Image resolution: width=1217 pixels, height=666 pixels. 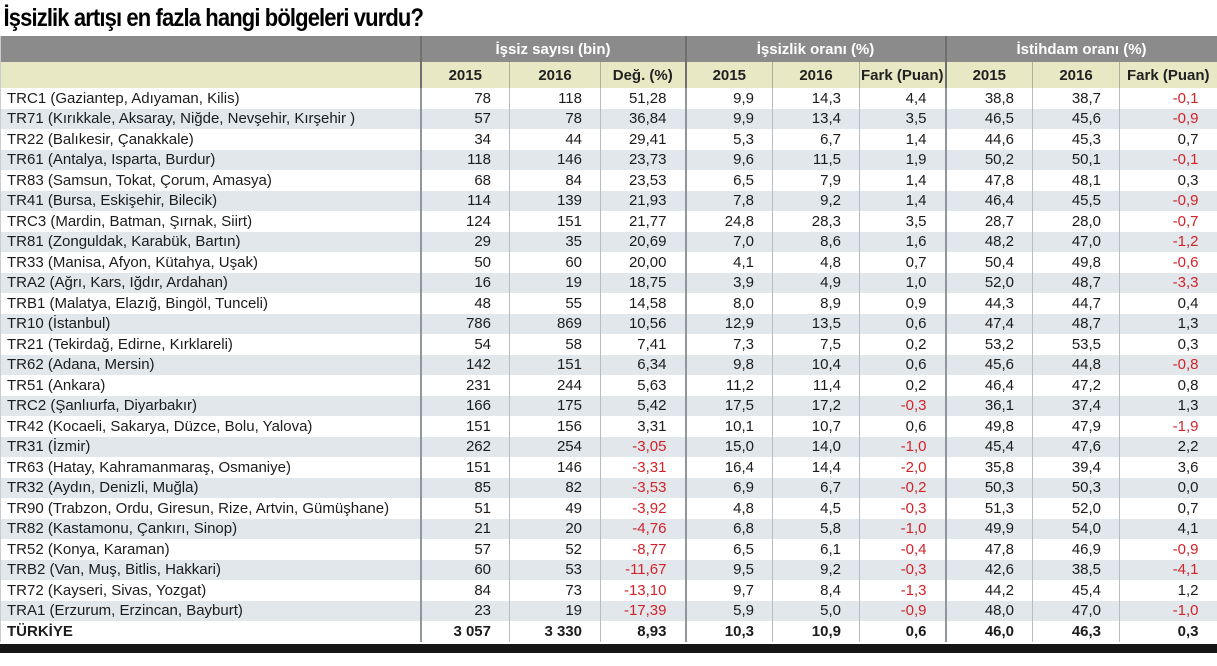 I want to click on value-cell: 52,0, so click(x=988, y=282).